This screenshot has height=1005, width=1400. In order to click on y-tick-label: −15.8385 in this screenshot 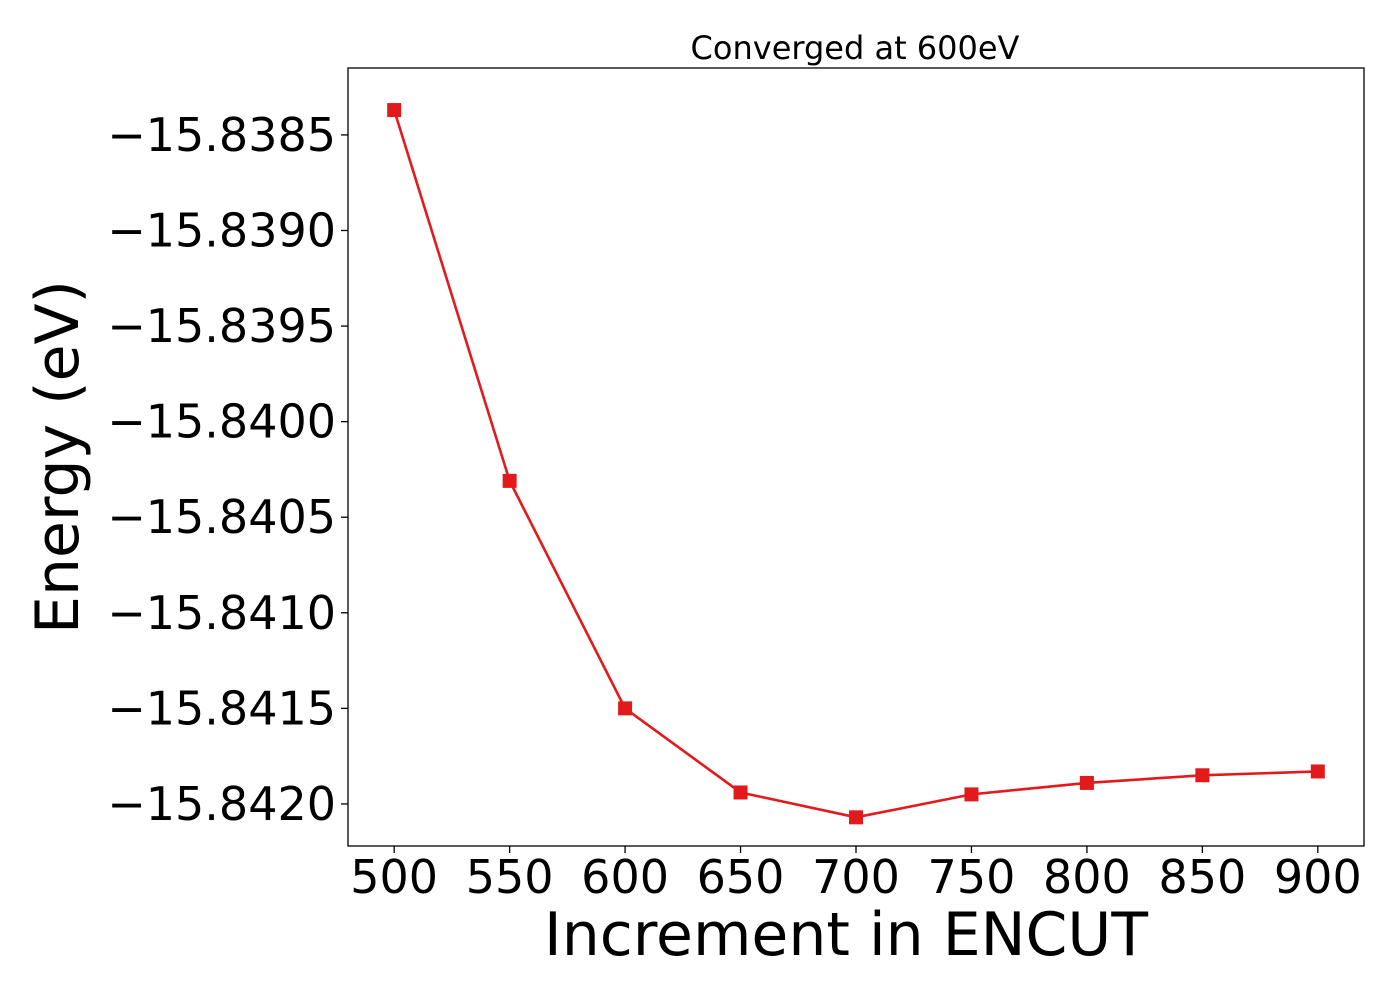, I will do `click(221, 135)`.